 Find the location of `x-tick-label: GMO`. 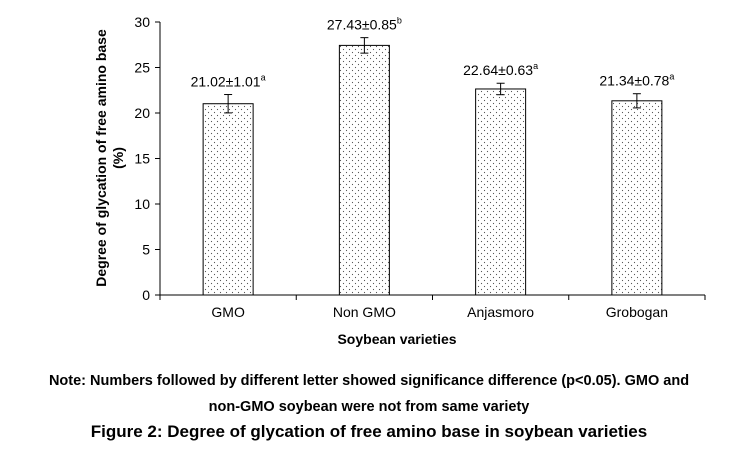

x-tick-label: GMO is located at coordinates (228, 312).